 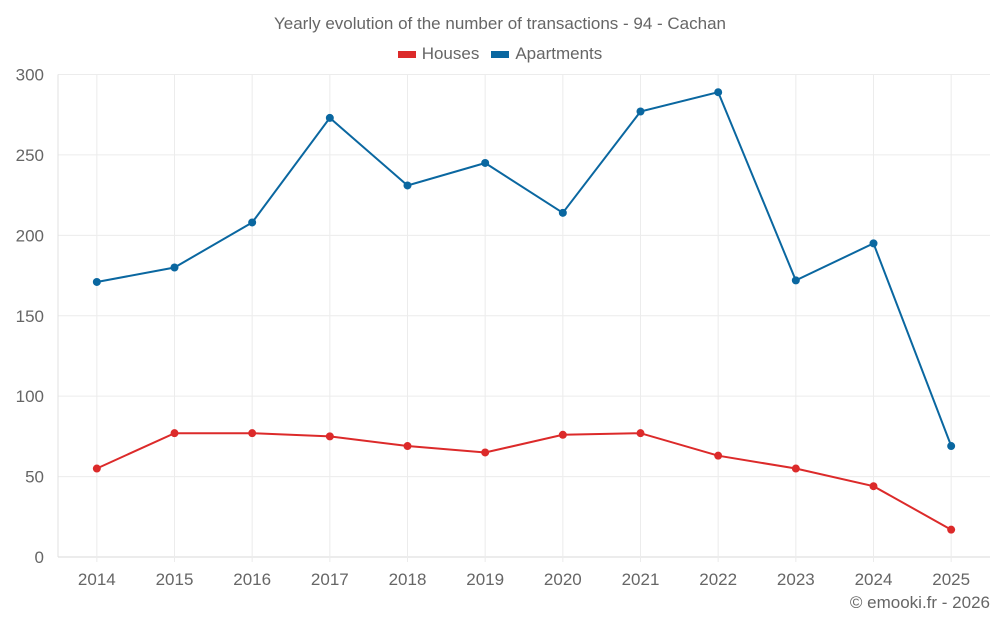 What do you see at coordinates (524, 481) in the screenshot?
I see `series-line-houses` at bounding box center [524, 481].